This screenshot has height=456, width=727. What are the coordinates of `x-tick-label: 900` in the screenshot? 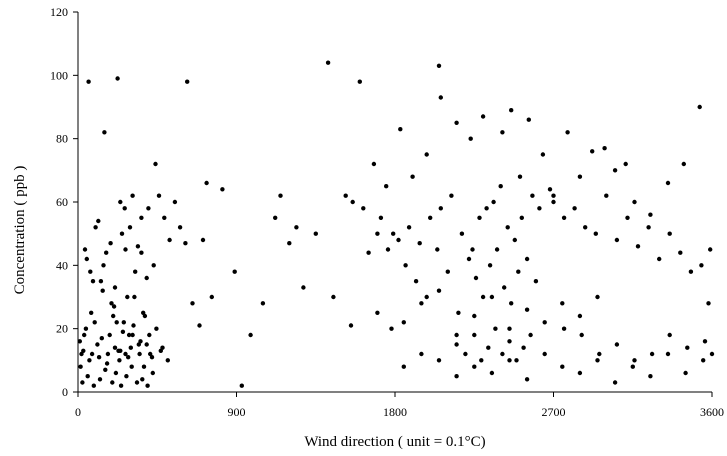 It's located at (237, 412).